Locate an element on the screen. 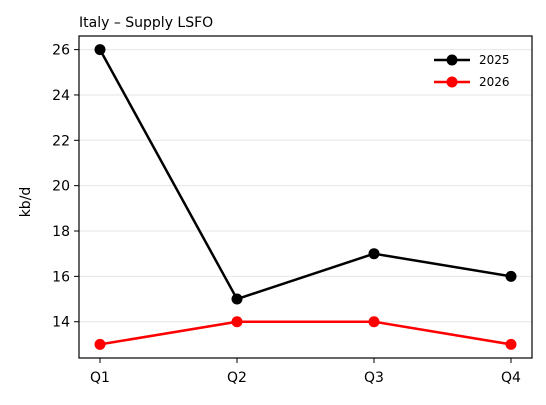  x-tick-label: Q3 is located at coordinates (374, 378).